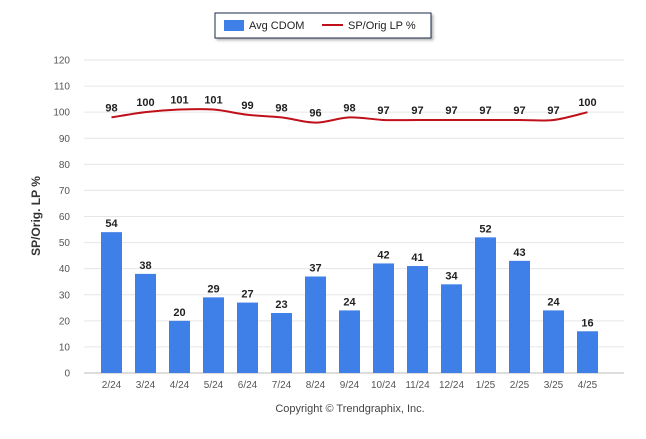 The height and width of the screenshot is (439, 646). I want to click on x-tick-label: 4/24, so click(180, 385).